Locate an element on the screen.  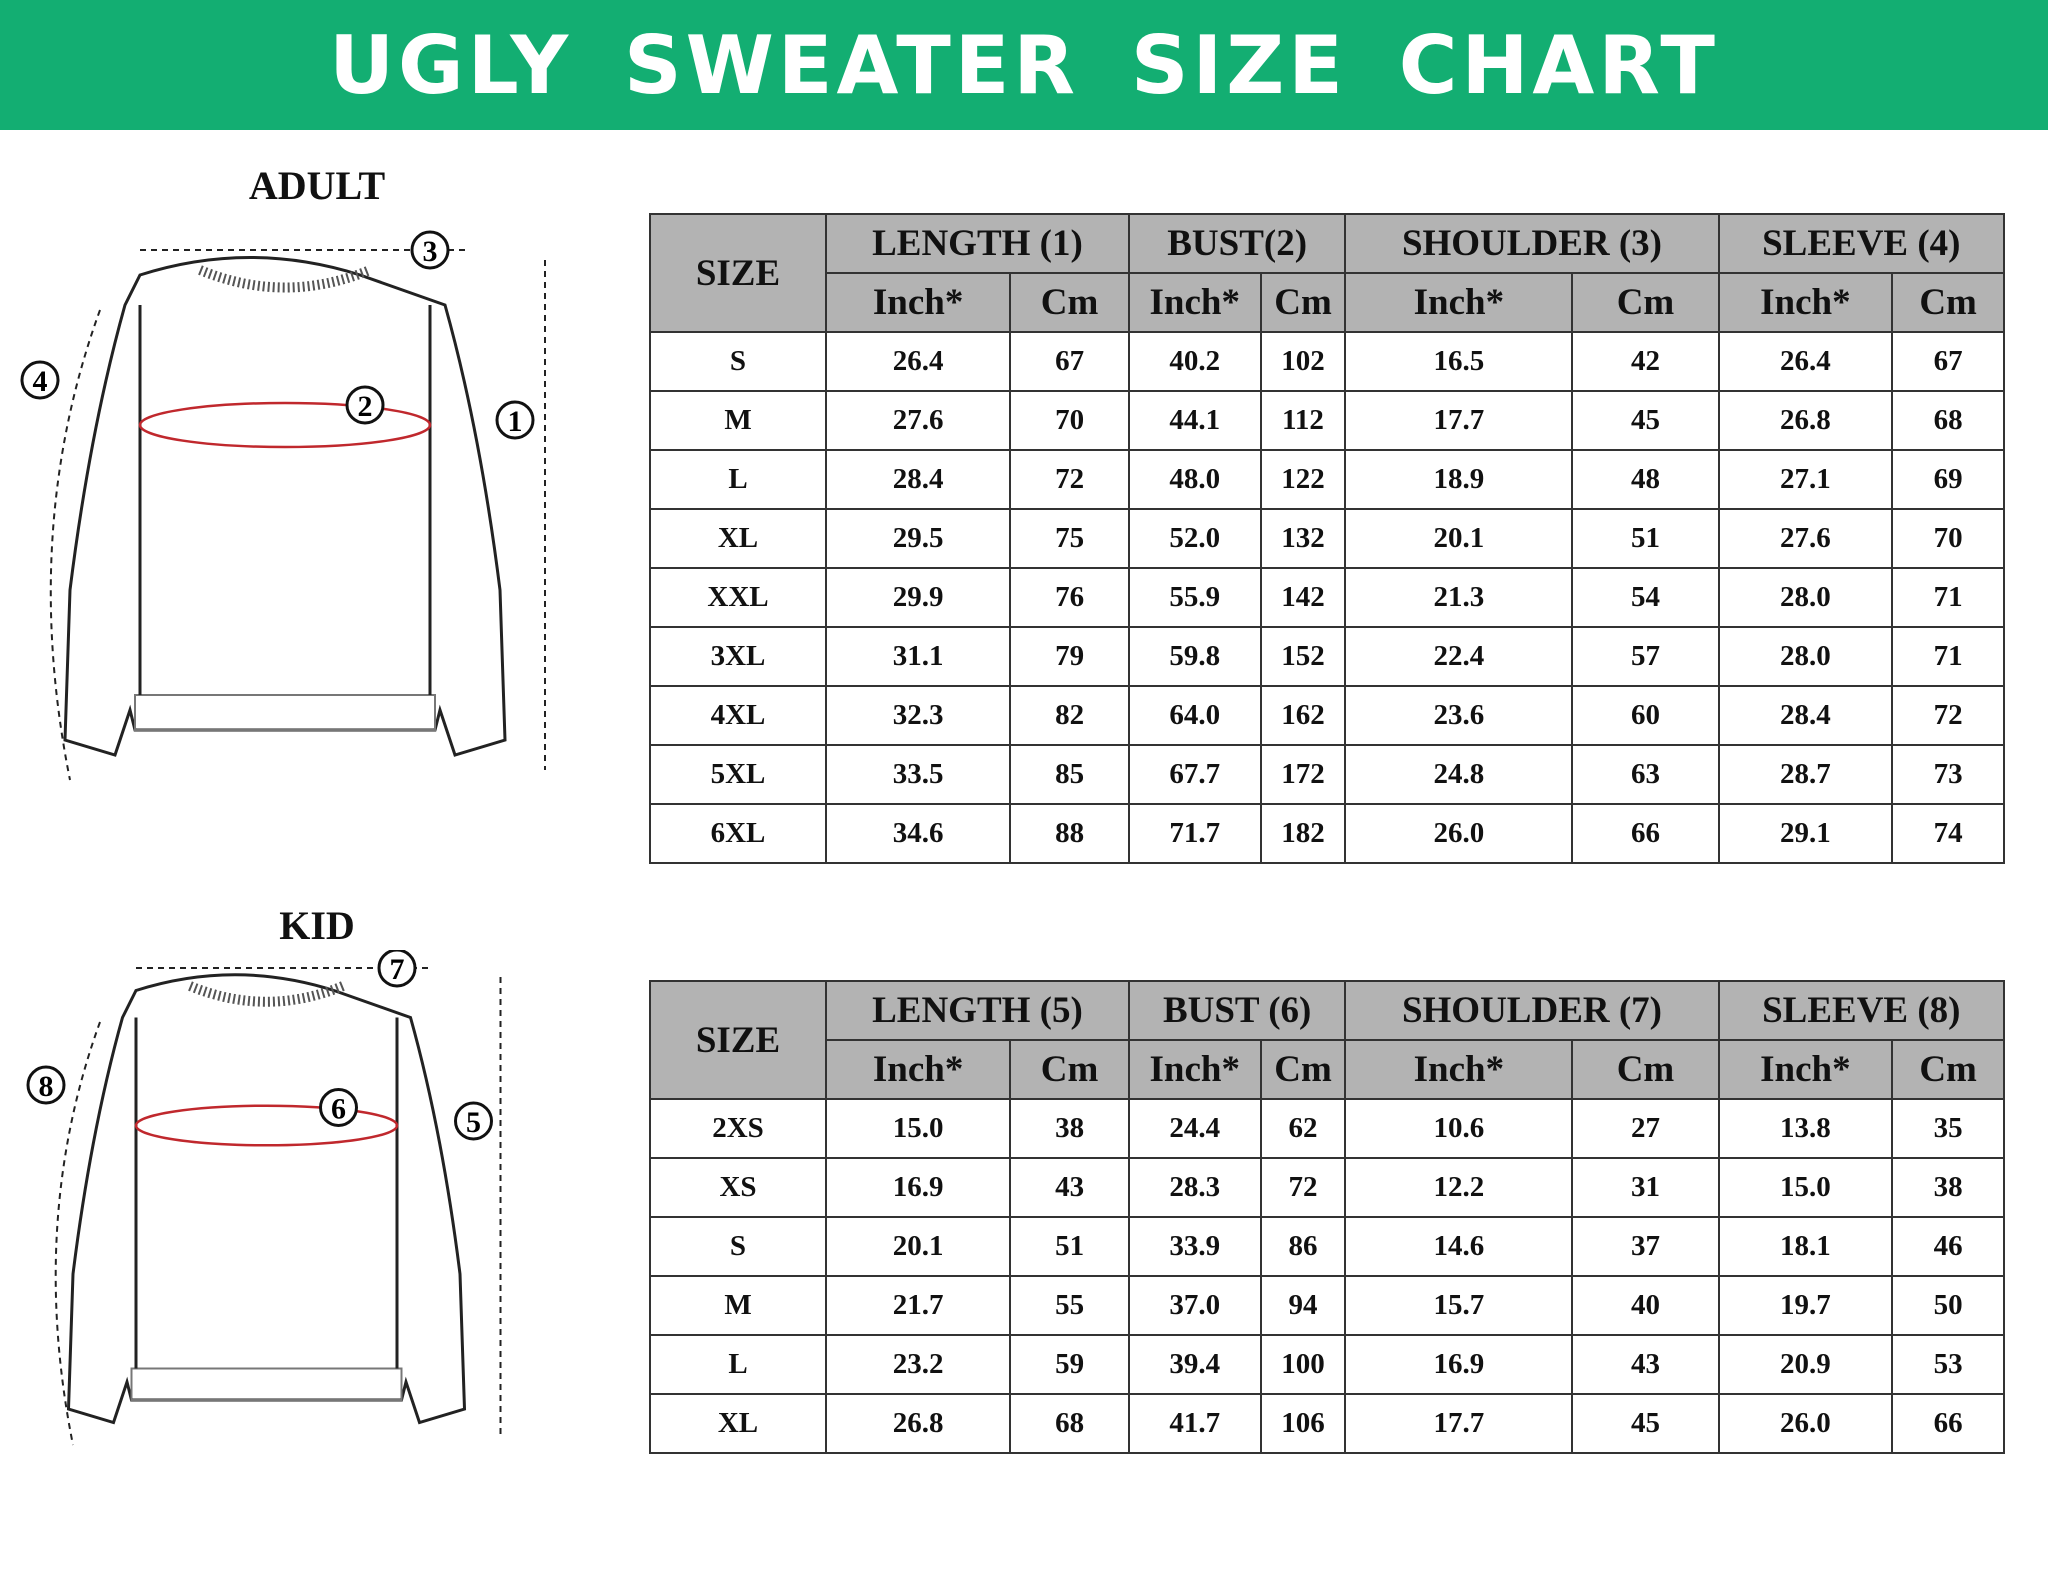
value-cell: 28.7 is located at coordinates (1805, 774).